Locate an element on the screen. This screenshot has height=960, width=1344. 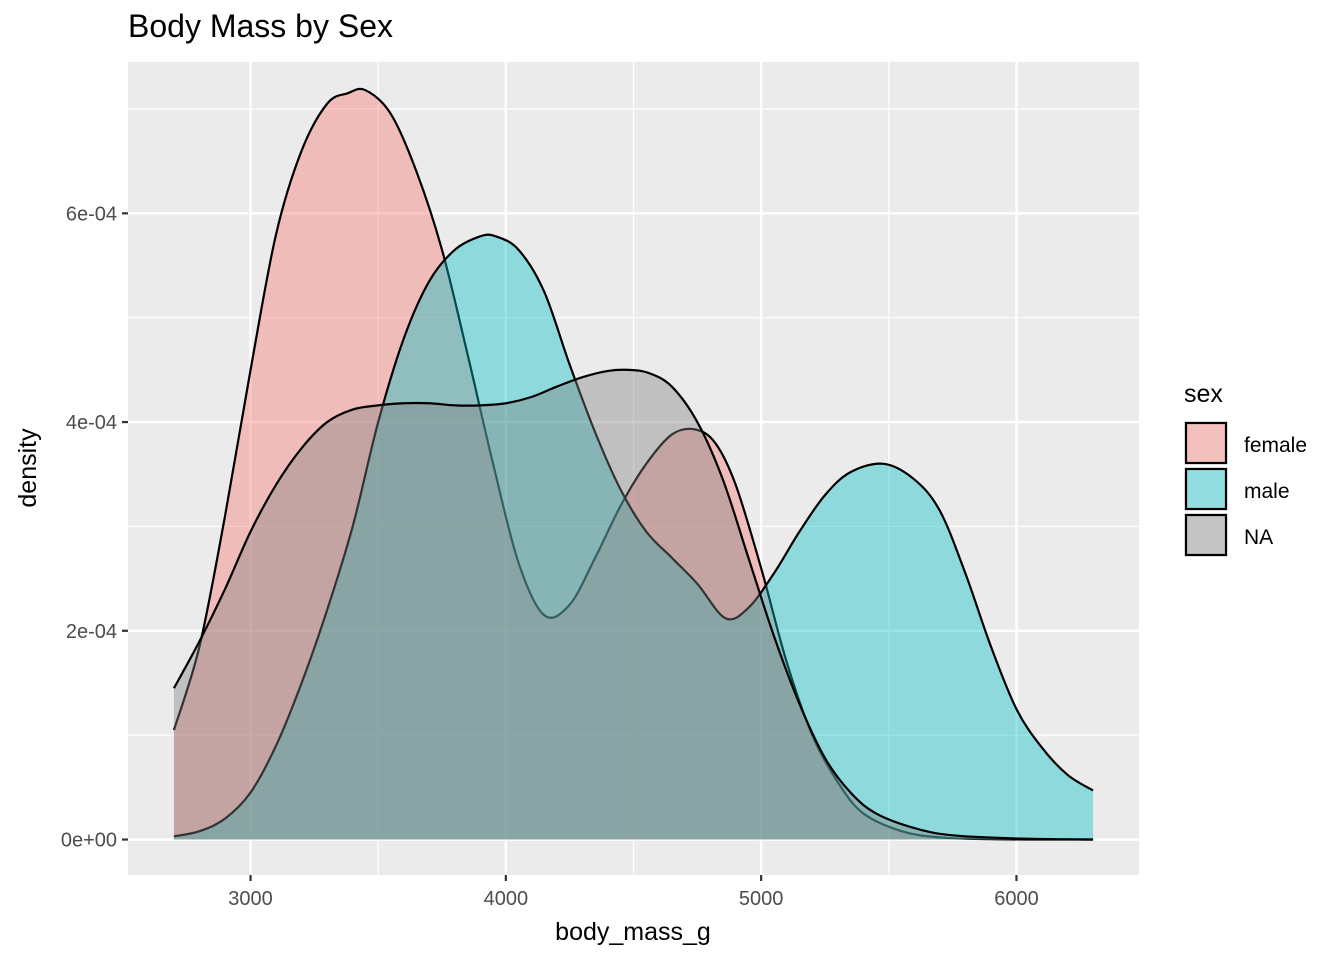
legend-key-female is located at coordinates (1206, 443).